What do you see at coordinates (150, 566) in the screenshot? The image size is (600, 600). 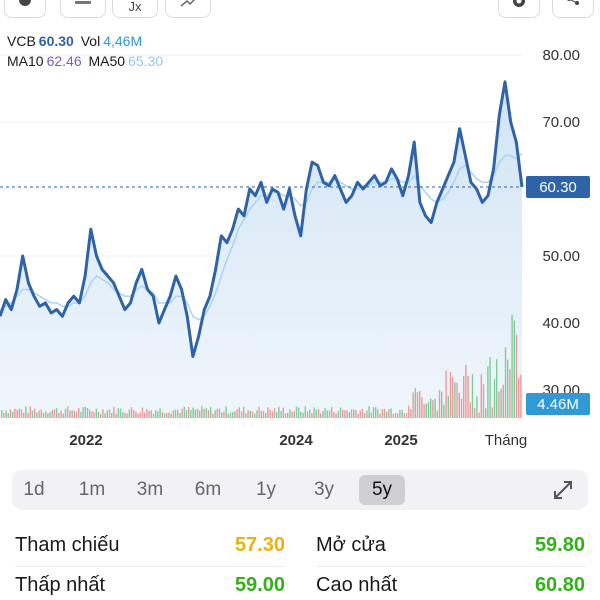 I see `stats-divider` at bounding box center [150, 566].